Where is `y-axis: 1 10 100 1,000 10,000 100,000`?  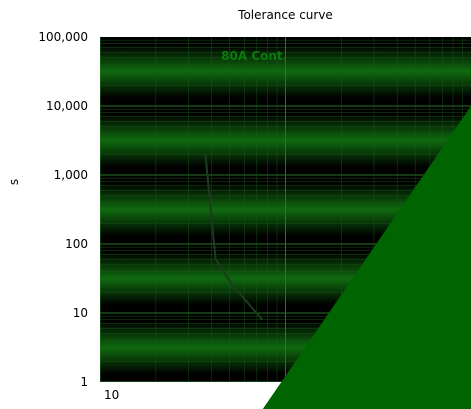 y-axis: 1 10 100 1,000 10,000 100,000 is located at coordinates (63, 209).